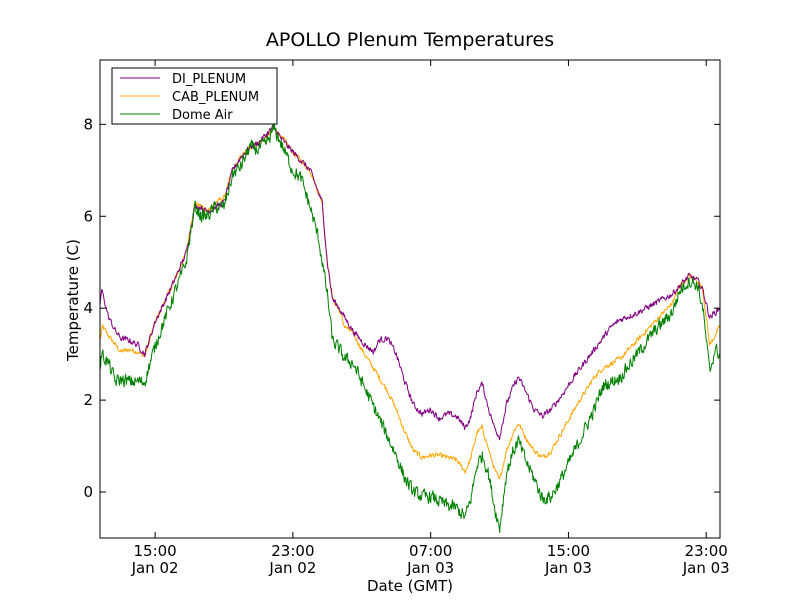 The width and height of the screenshot is (800, 600). What do you see at coordinates (292, 568) in the screenshot?
I see `x-tick-label-date-1: Jan 02` at bounding box center [292, 568].